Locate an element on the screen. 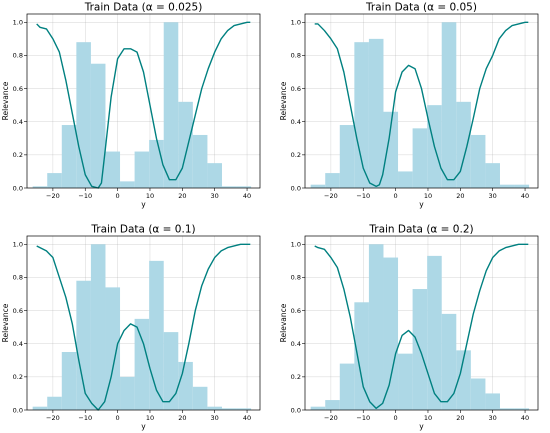 Image resolution: width=550 pixels, height=433 pixels. chart-title: Train Data (α = 0.2) is located at coordinates (420, 230).